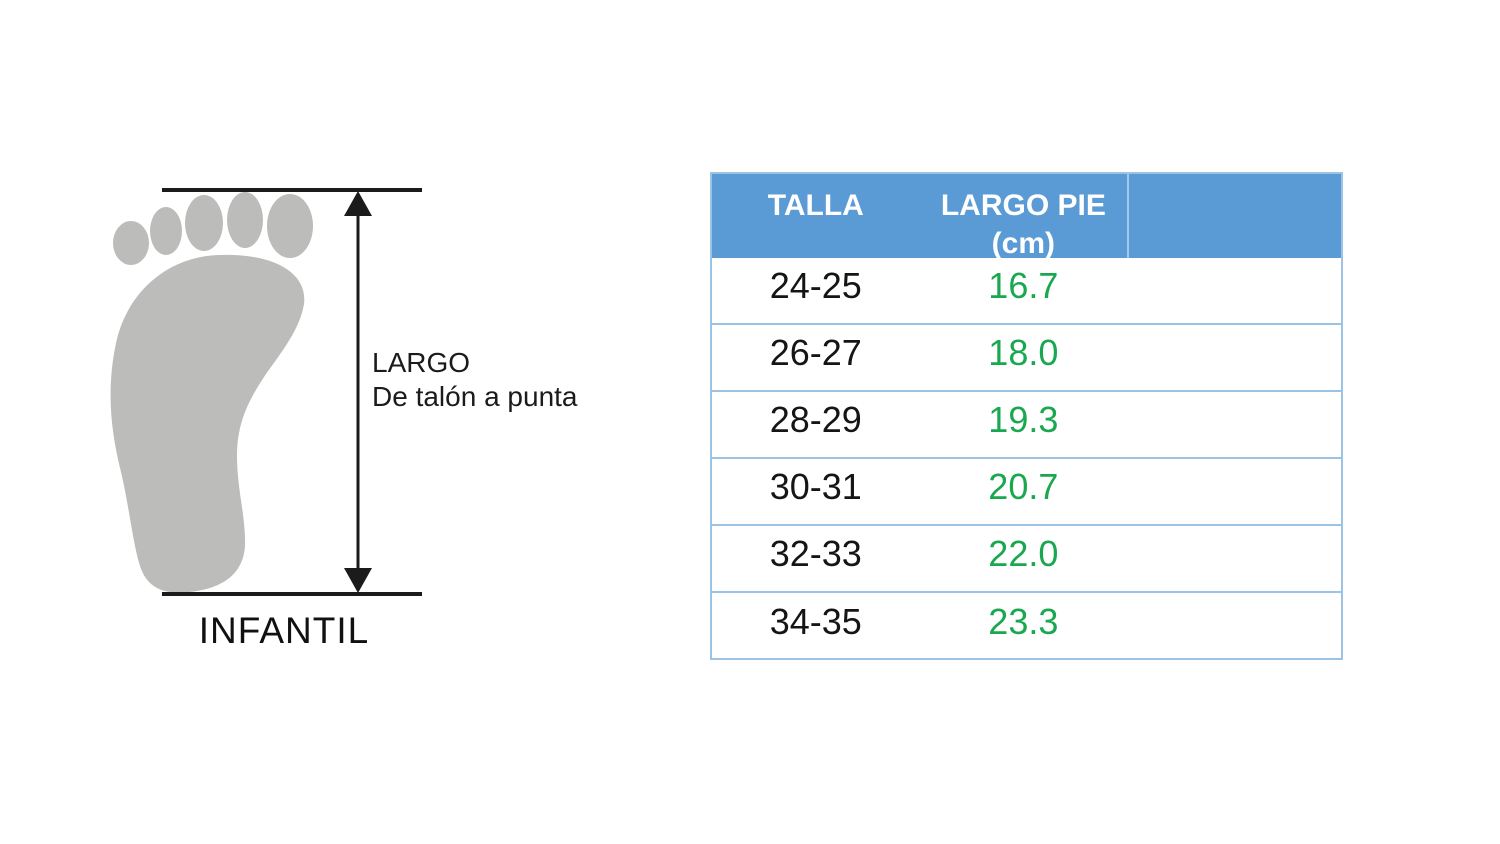 This screenshot has height=844, width=1500. Describe the element at coordinates (1023, 419) in the screenshot. I see `length-cell: 19.3` at that location.